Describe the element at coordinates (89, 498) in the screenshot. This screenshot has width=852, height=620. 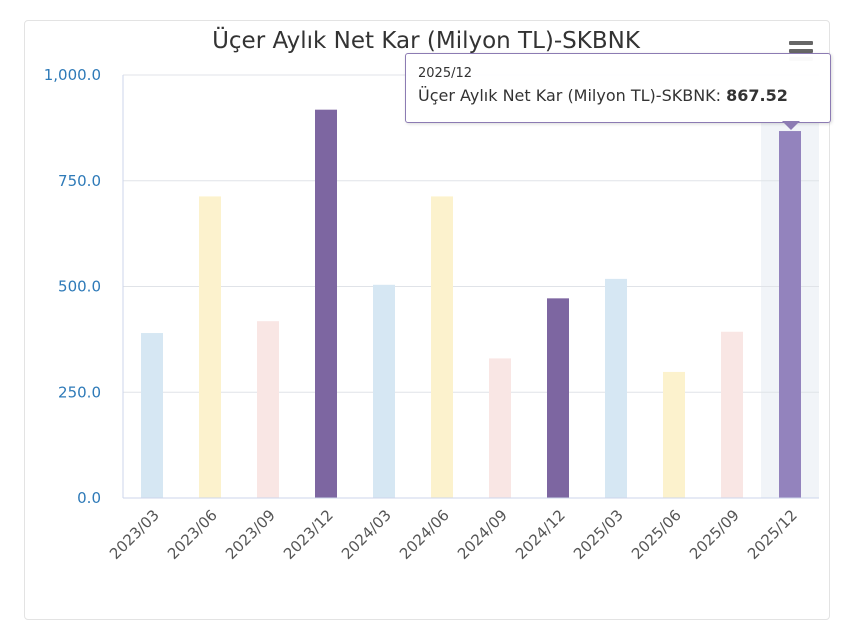
I see `y-tick-label: 0.0` at that location.